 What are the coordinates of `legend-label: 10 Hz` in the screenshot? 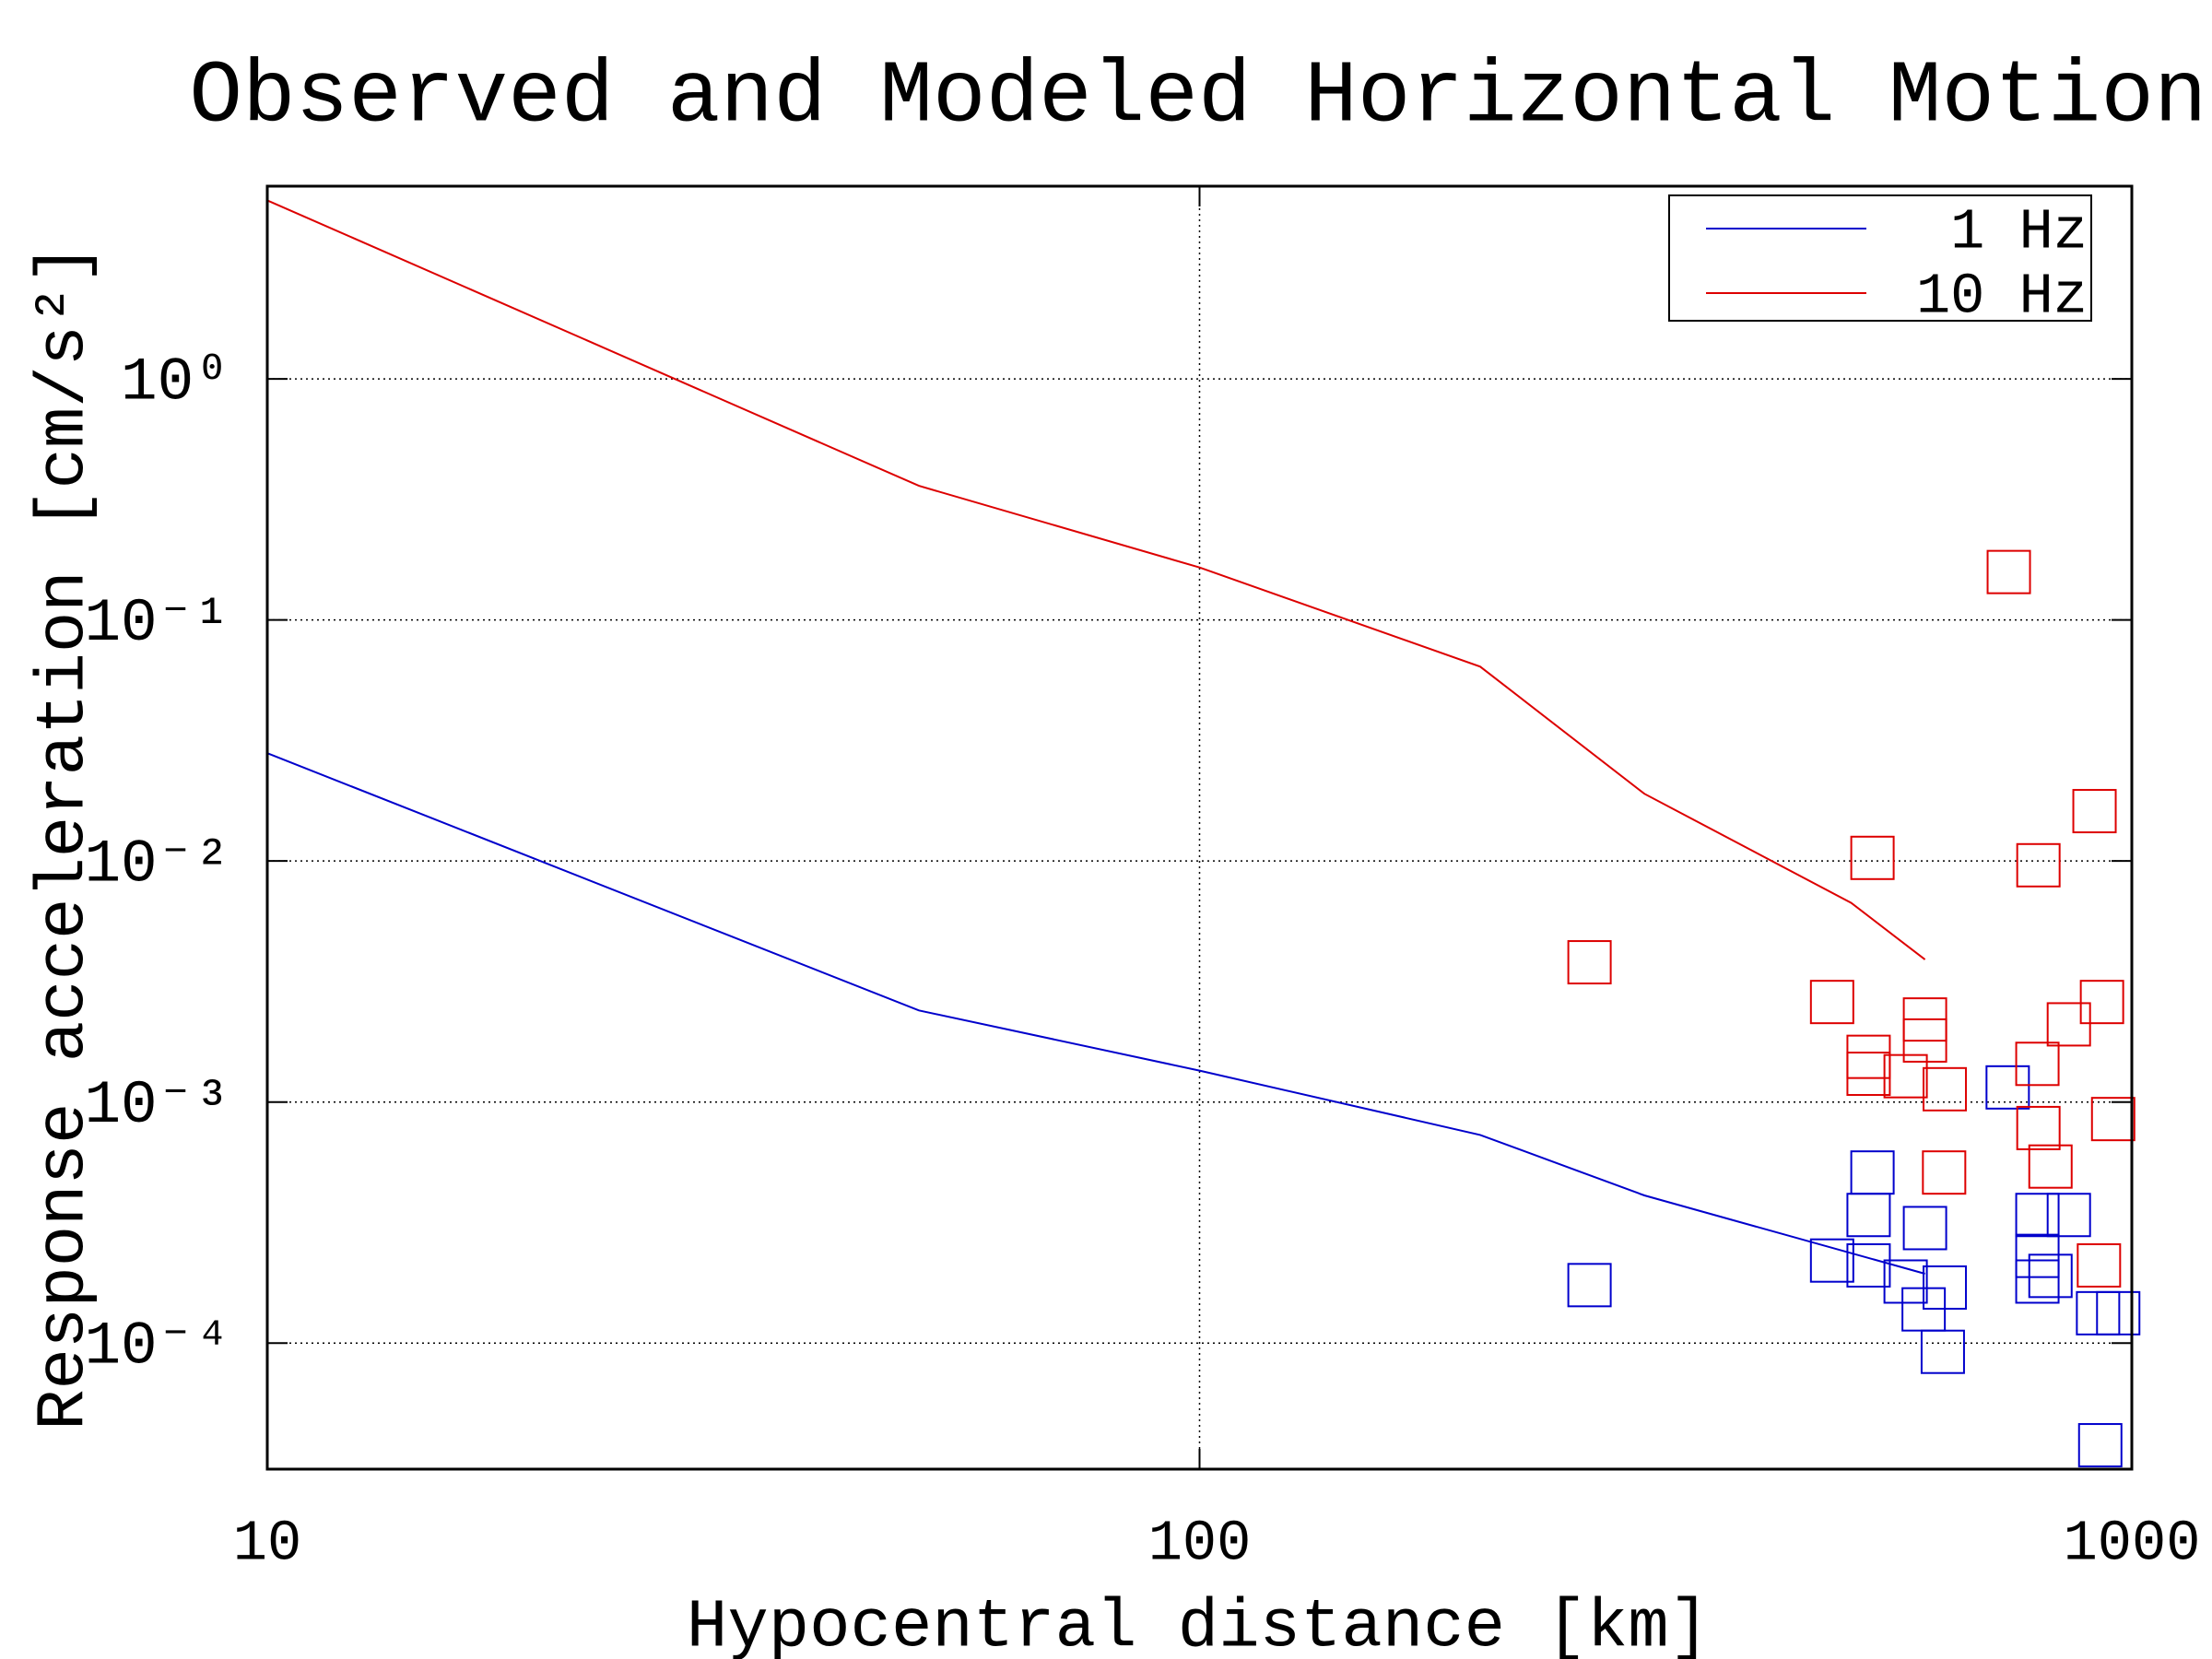 It's located at (2002, 296).